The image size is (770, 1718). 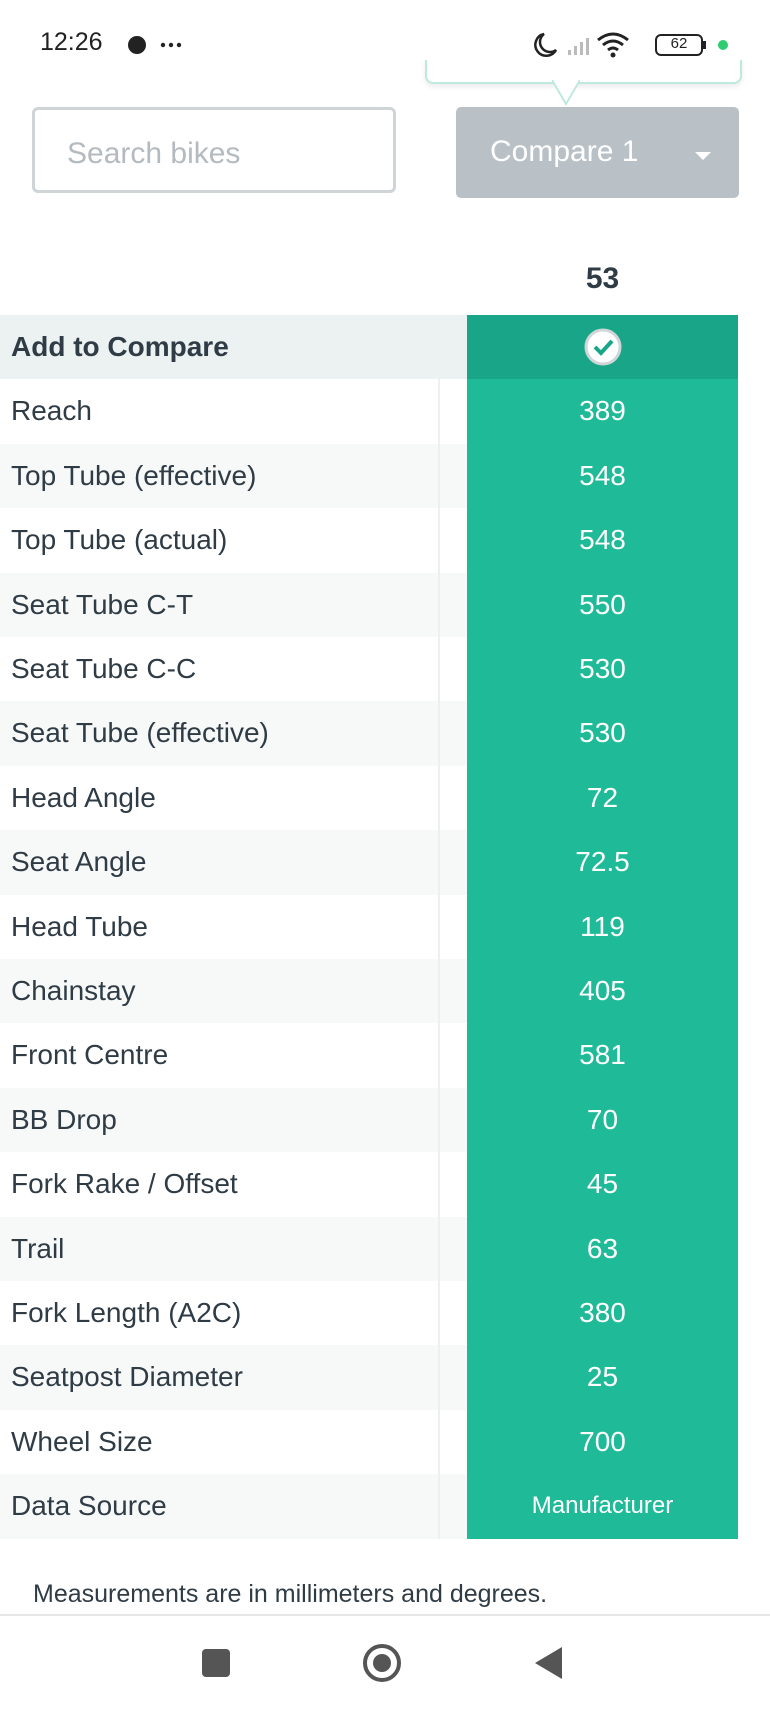 I want to click on clock: 12:26, so click(x=71, y=42).